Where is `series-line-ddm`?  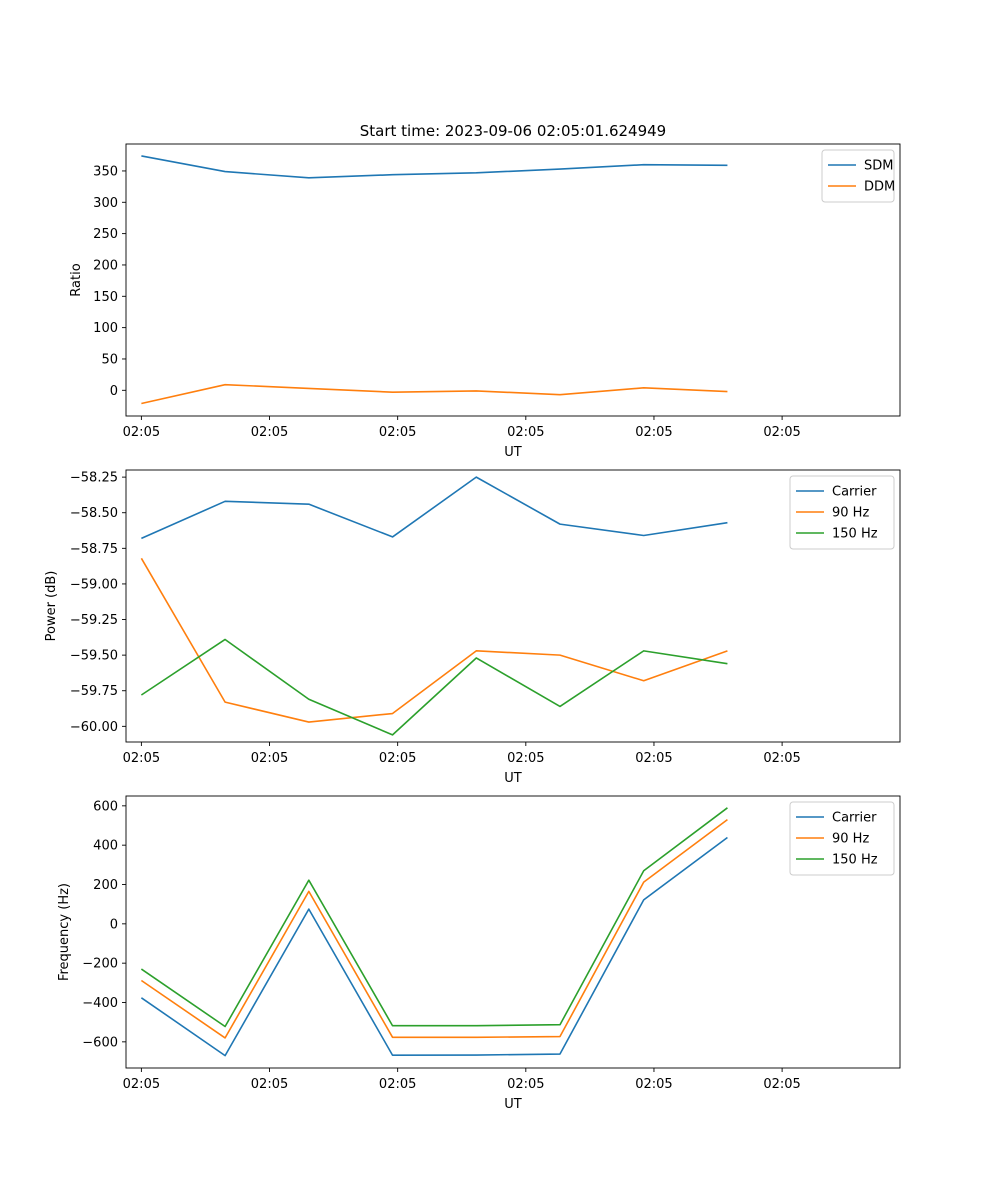
series-line-ddm is located at coordinates (434, 394).